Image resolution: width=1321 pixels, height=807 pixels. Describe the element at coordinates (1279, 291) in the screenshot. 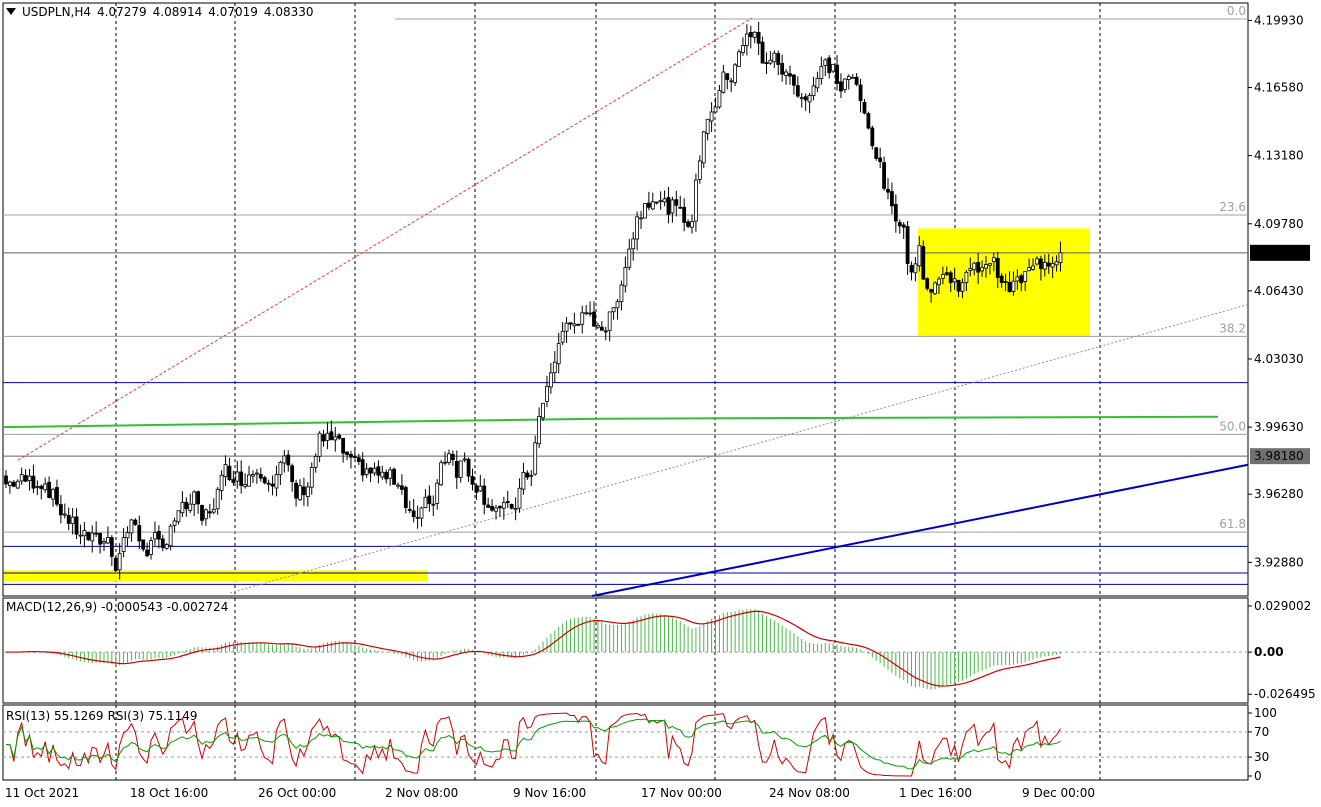

I see `y-tick-label: 4.06430` at that location.